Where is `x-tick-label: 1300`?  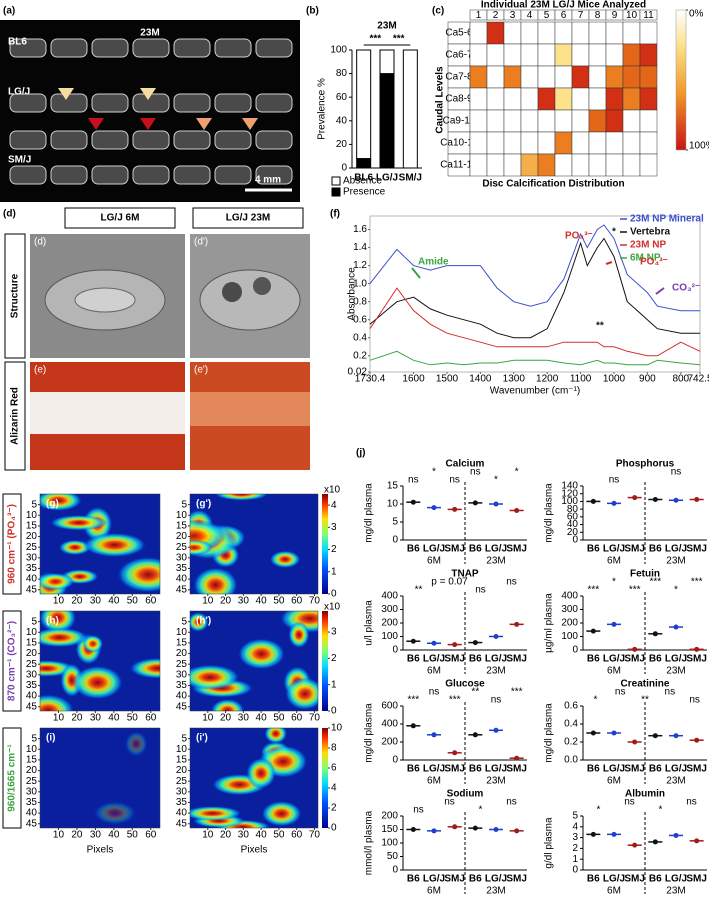 x-tick-label: 1300 is located at coordinates (514, 379).